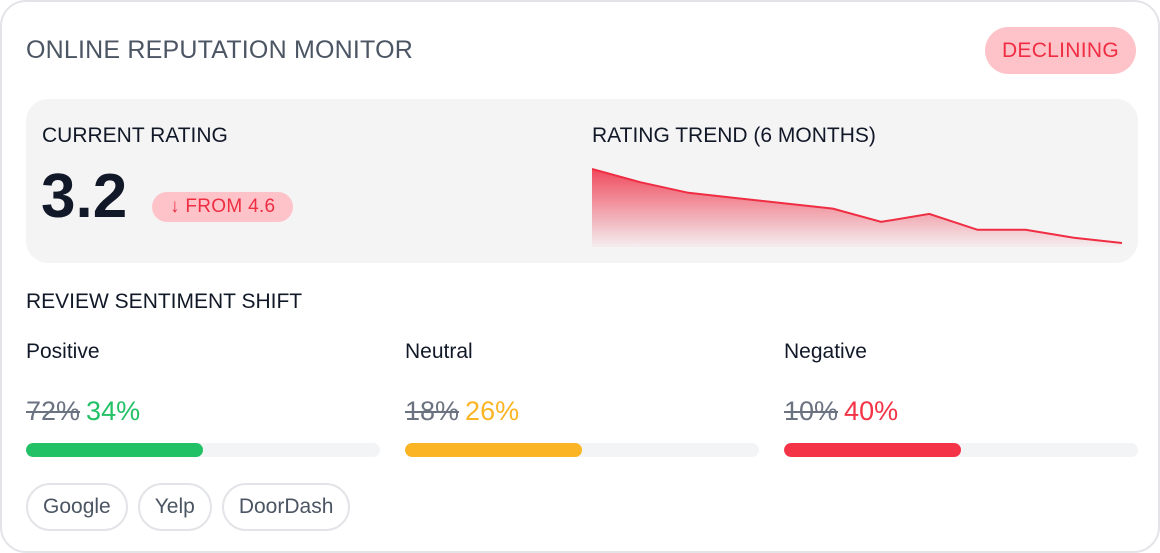 The width and height of the screenshot is (1160, 553). What do you see at coordinates (432, 411) in the screenshot?
I see `previous-percentage: 18%` at bounding box center [432, 411].